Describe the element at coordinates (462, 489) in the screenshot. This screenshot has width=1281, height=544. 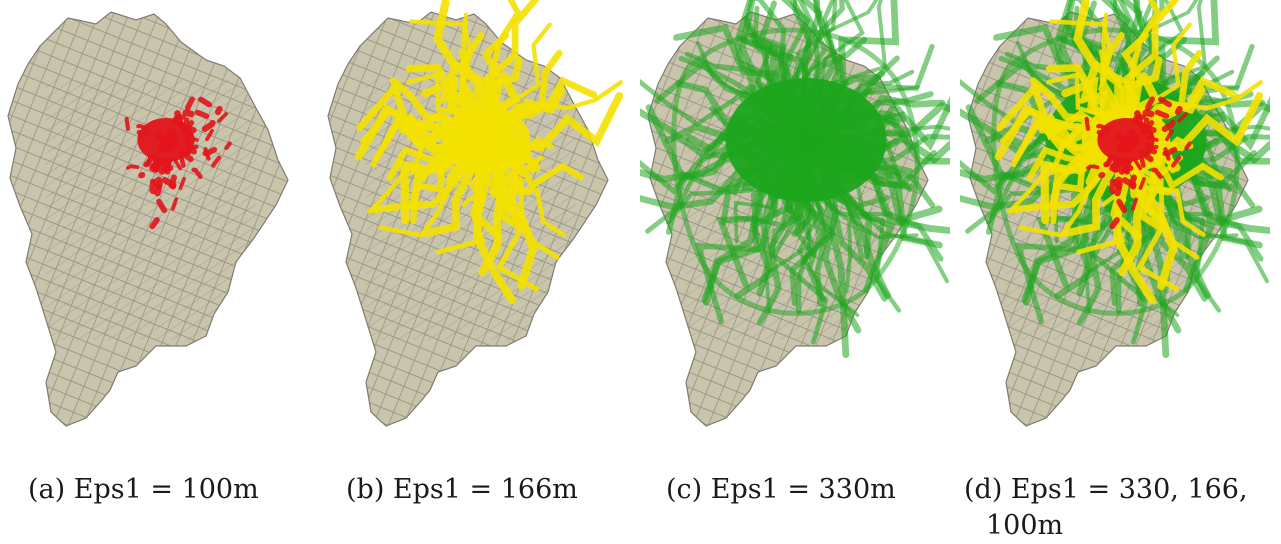
I see `caption-b: (b) Eps1 = 166m` at that location.